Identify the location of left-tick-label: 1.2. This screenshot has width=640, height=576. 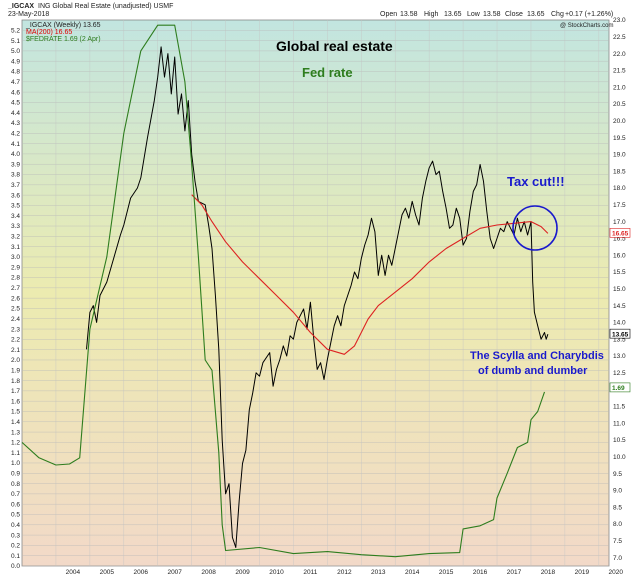
(15, 443).